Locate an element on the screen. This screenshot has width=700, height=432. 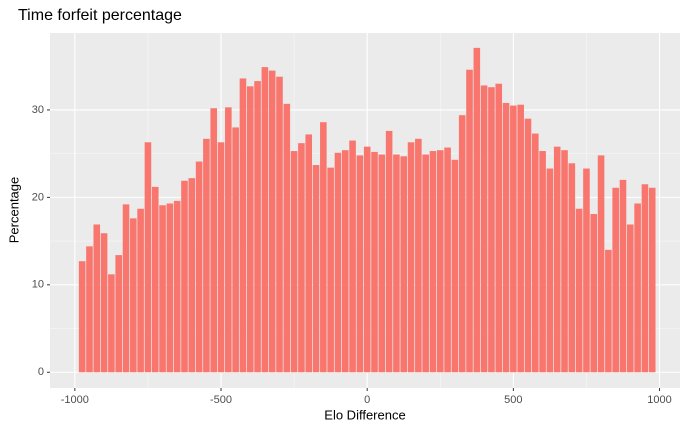
y-tick-label: 20 is located at coordinates (38, 197).